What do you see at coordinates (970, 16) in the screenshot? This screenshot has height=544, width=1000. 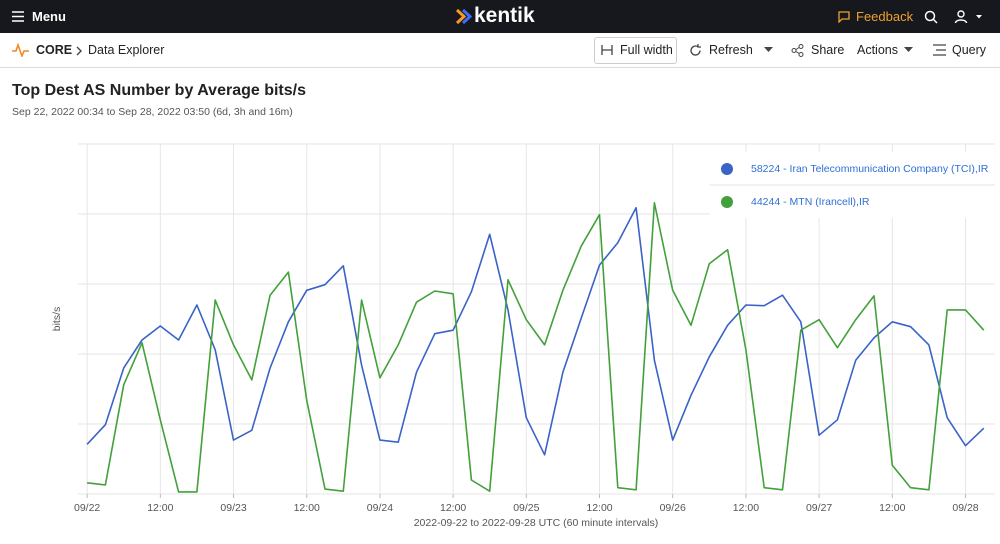 I see `user-icon` at bounding box center [970, 16].